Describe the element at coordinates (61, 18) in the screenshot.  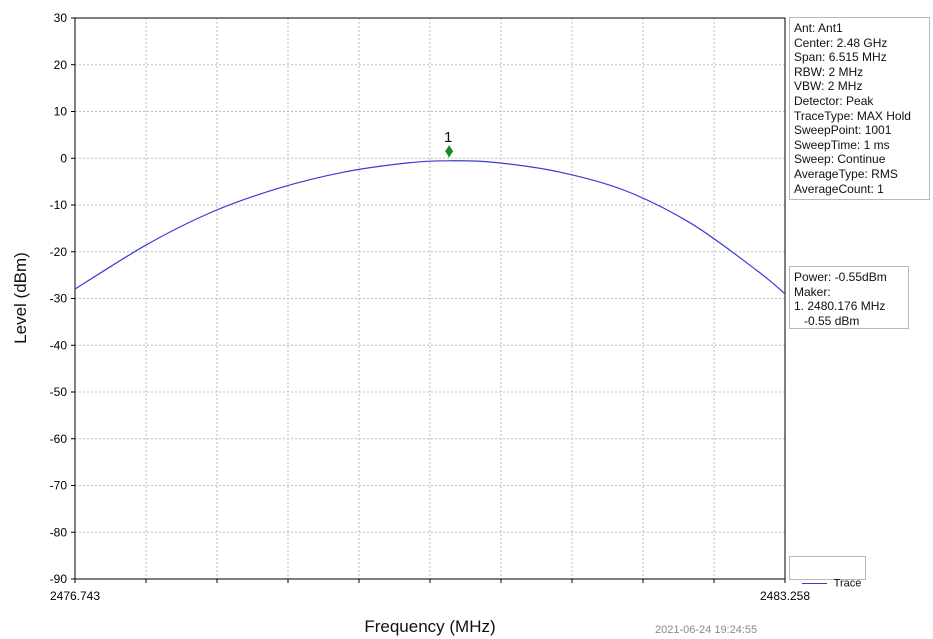
I see `y-tick-label: 30` at that location.